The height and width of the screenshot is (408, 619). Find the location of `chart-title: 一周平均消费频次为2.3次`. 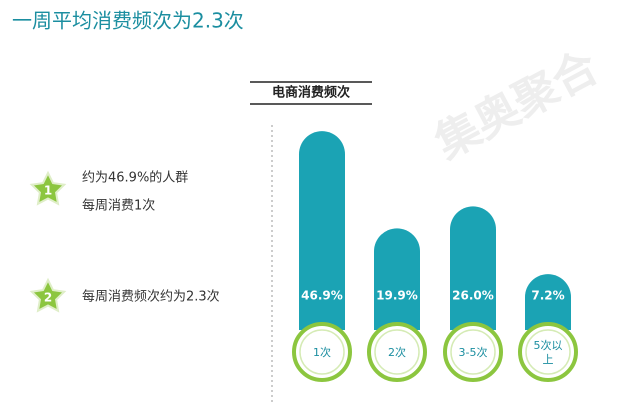

chart-title: 一周平均消费频次为2.3次 is located at coordinates (128, 21).